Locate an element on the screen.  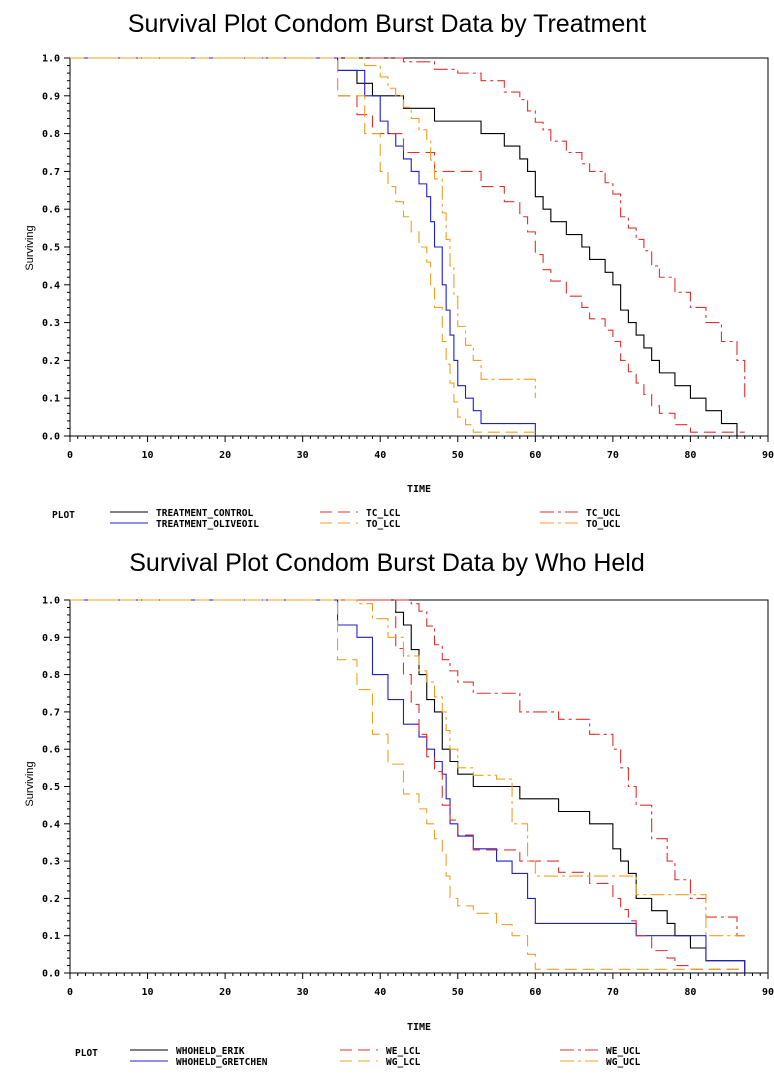
legend-entry: TREATMENT_CONTROL is located at coordinates (205, 513).